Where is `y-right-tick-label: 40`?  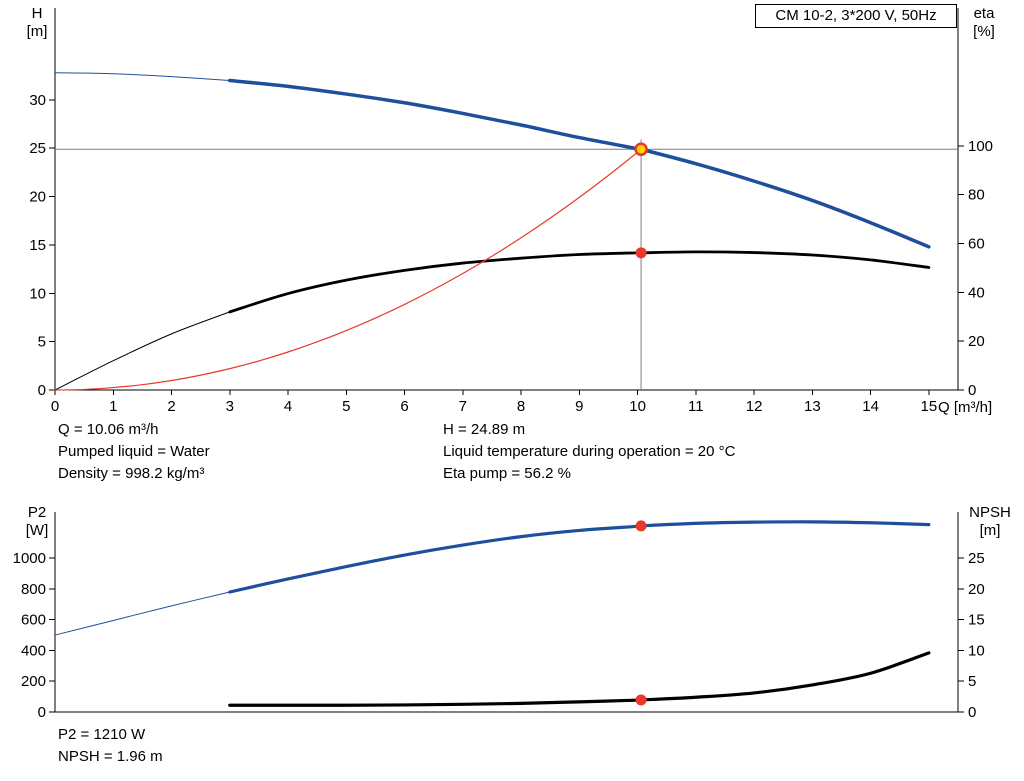
y-right-tick-label: 40 is located at coordinates (976, 292).